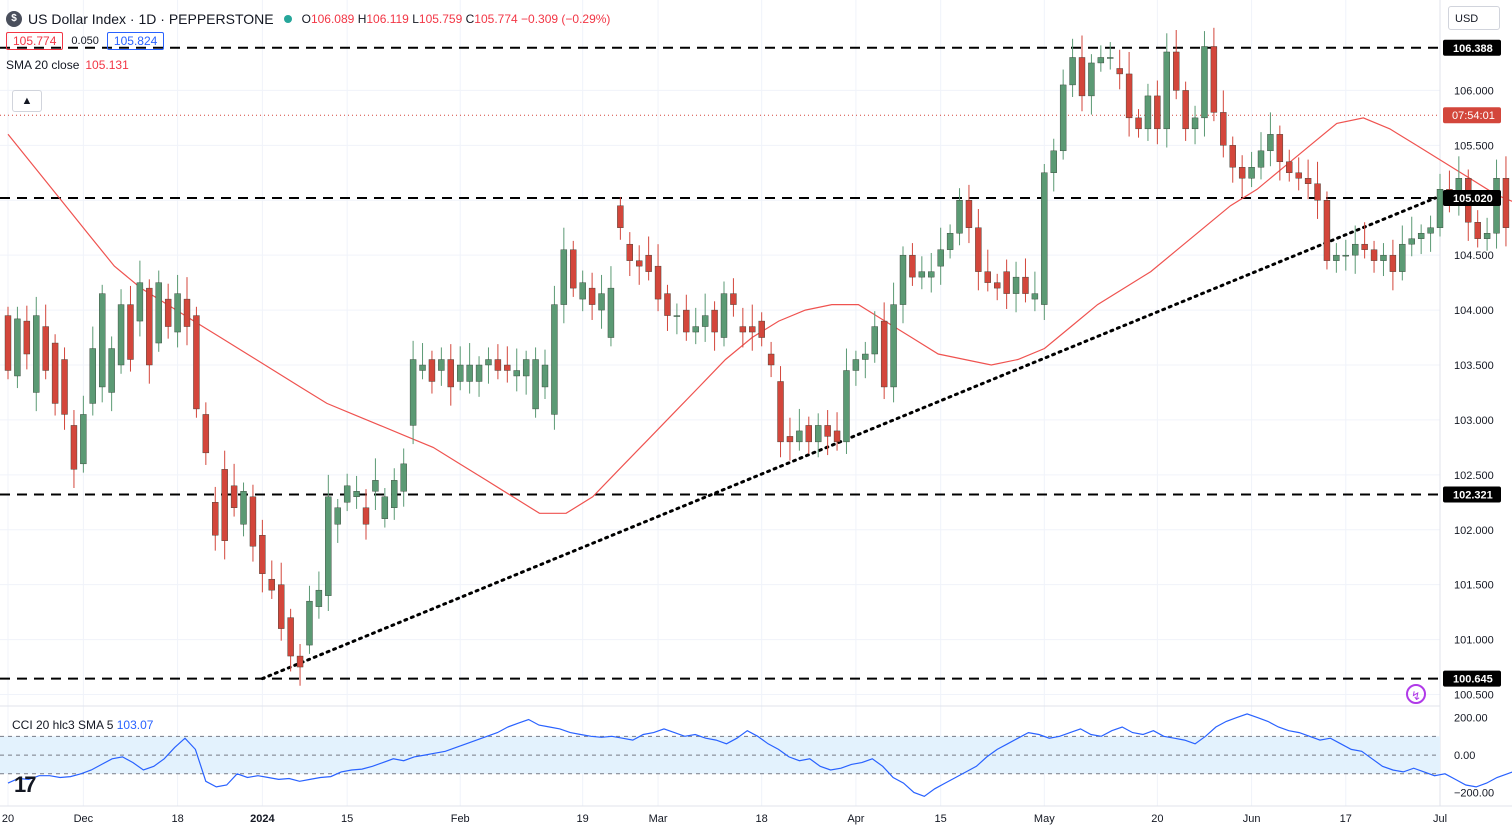 The image size is (1512, 834). What do you see at coordinates (83, 725) in the screenshot?
I see `cci-legend: CCI 20 hlc3 SMA 5 103.07` at bounding box center [83, 725].